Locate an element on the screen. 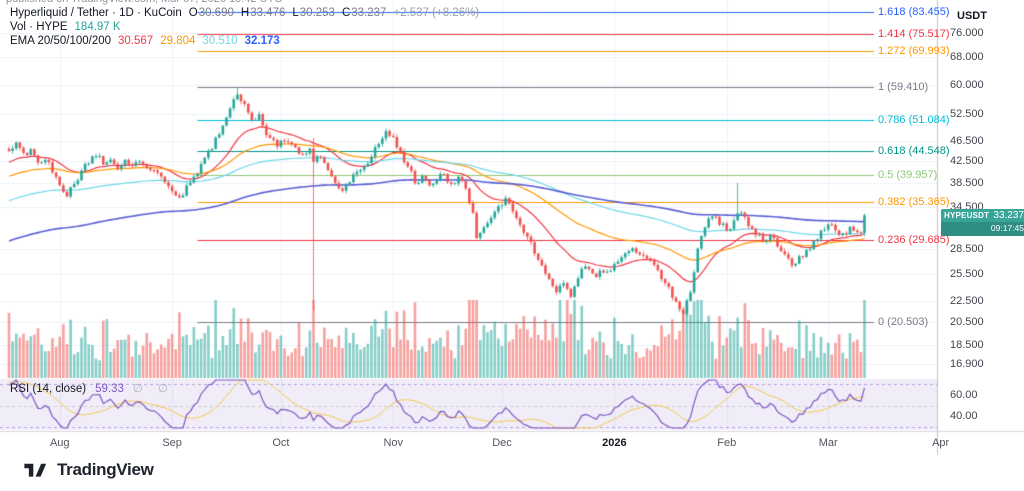 The width and height of the screenshot is (1024, 491). volume-indicator-label: Vol · HYPE is located at coordinates (39, 27).